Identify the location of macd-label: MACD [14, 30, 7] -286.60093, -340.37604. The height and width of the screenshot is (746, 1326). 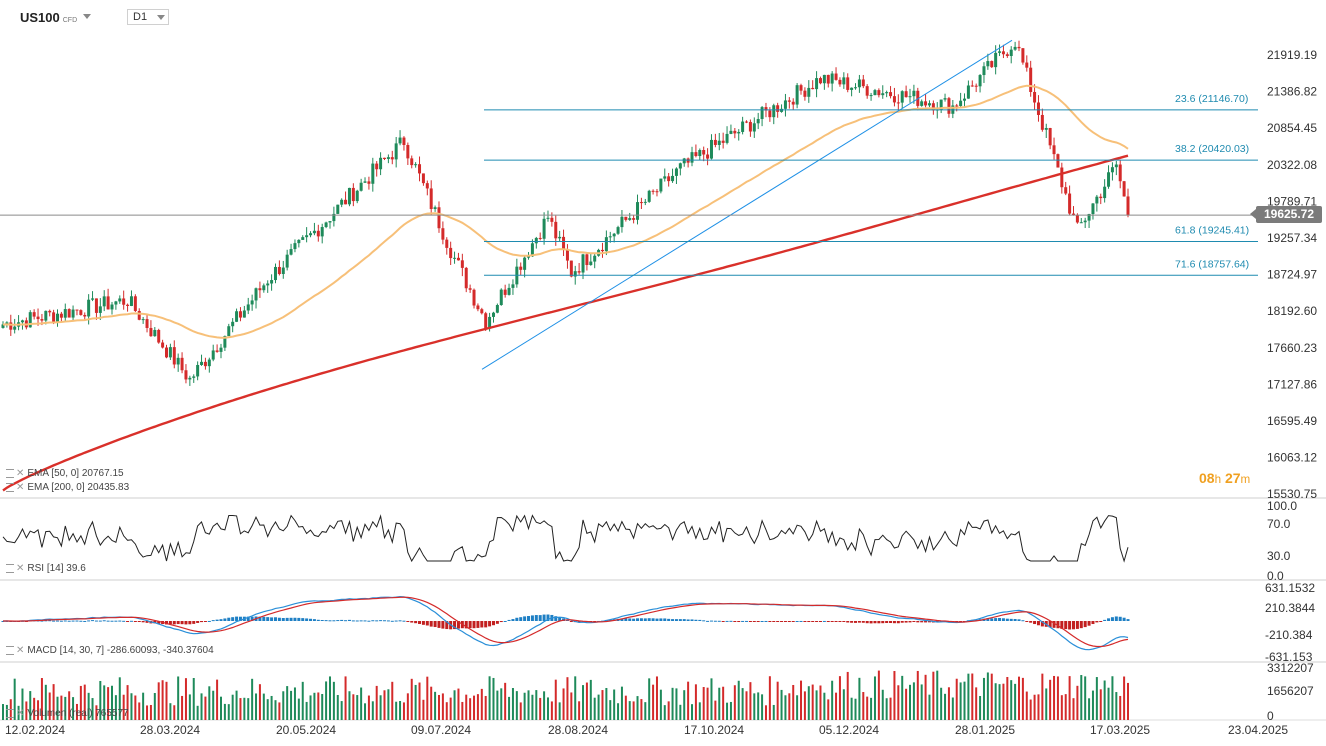
(120, 650).